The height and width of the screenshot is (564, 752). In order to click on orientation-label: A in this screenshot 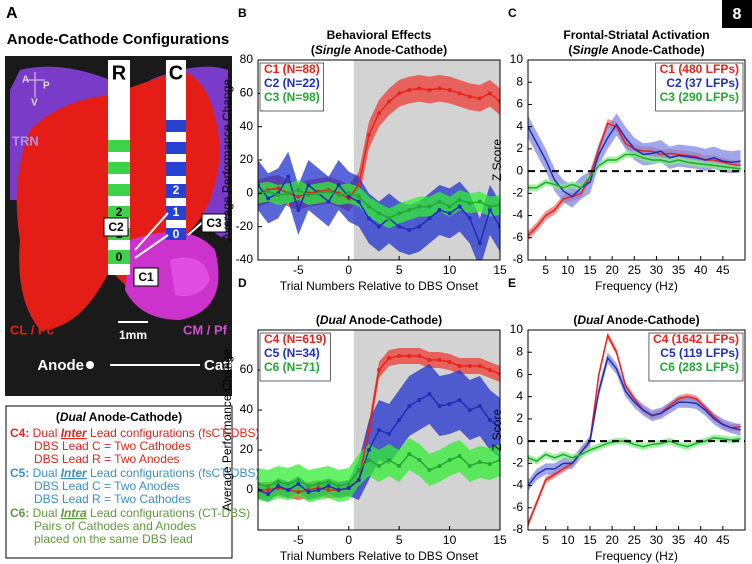, I will do `click(25, 80)`.